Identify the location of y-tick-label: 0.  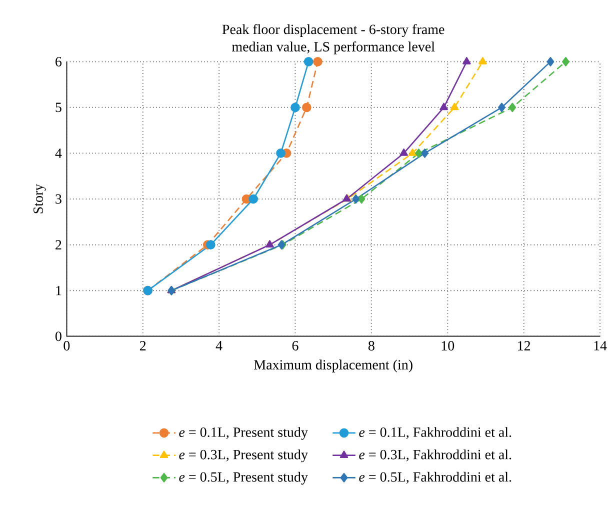
(58, 337).